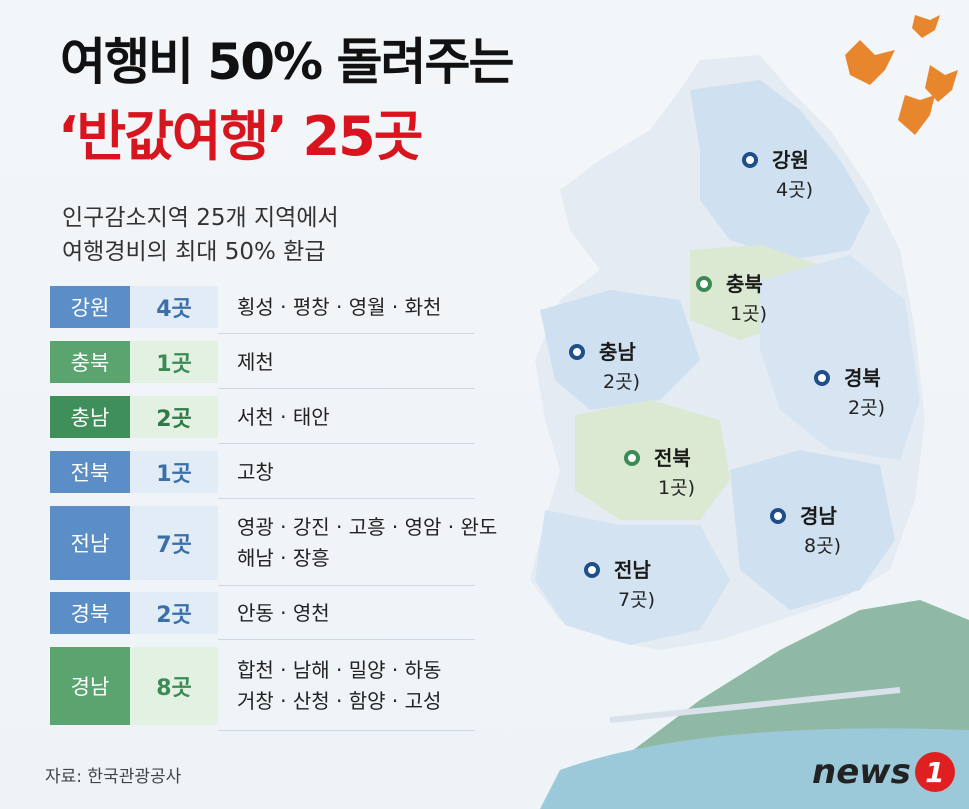 The image size is (969, 809). Describe the element at coordinates (934, 772) in the screenshot. I see `logo-number: 1` at that location.